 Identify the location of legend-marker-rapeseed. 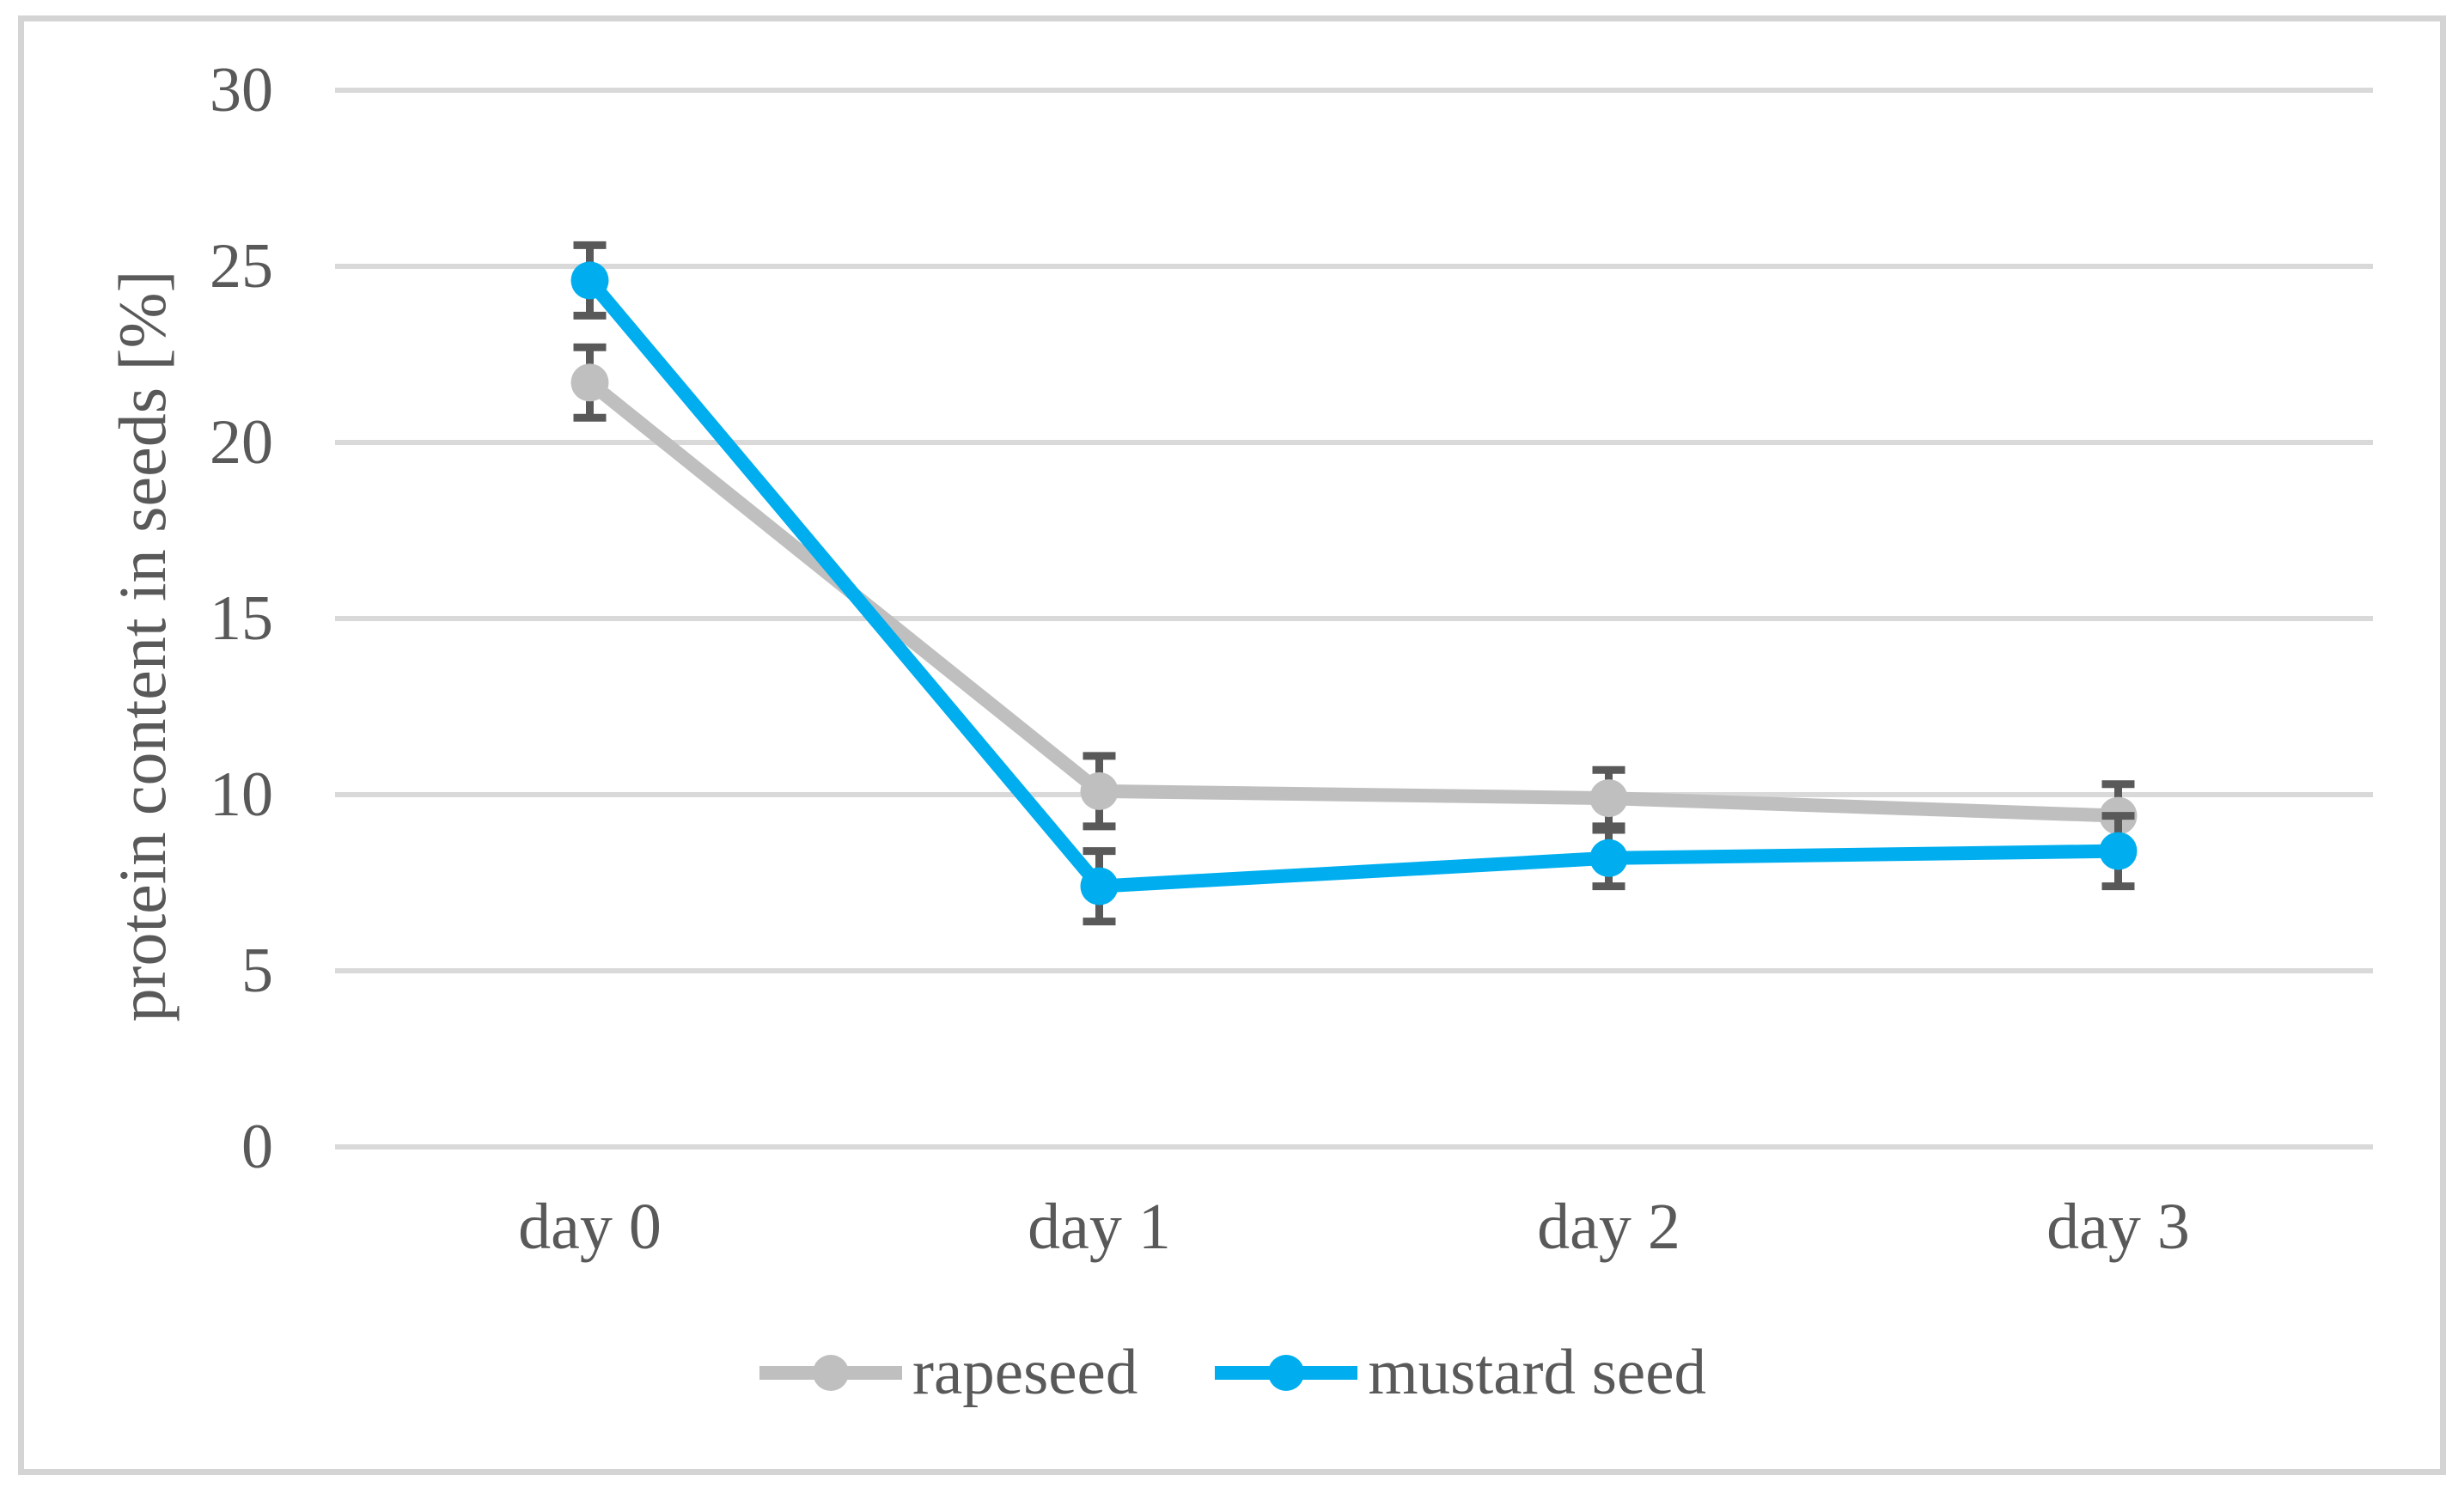
(831, 1373).